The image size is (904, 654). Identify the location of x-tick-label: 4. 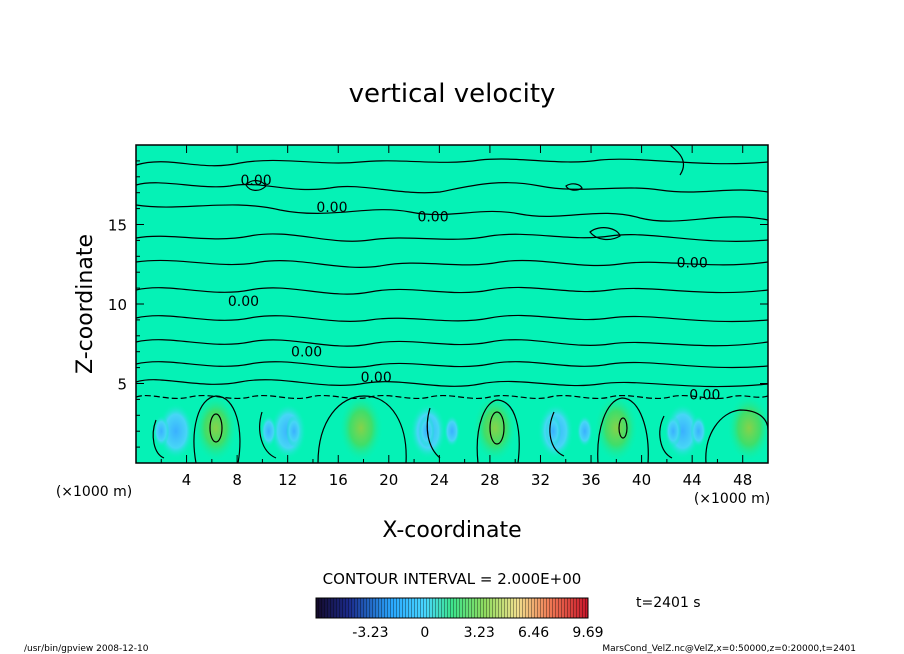
(187, 480).